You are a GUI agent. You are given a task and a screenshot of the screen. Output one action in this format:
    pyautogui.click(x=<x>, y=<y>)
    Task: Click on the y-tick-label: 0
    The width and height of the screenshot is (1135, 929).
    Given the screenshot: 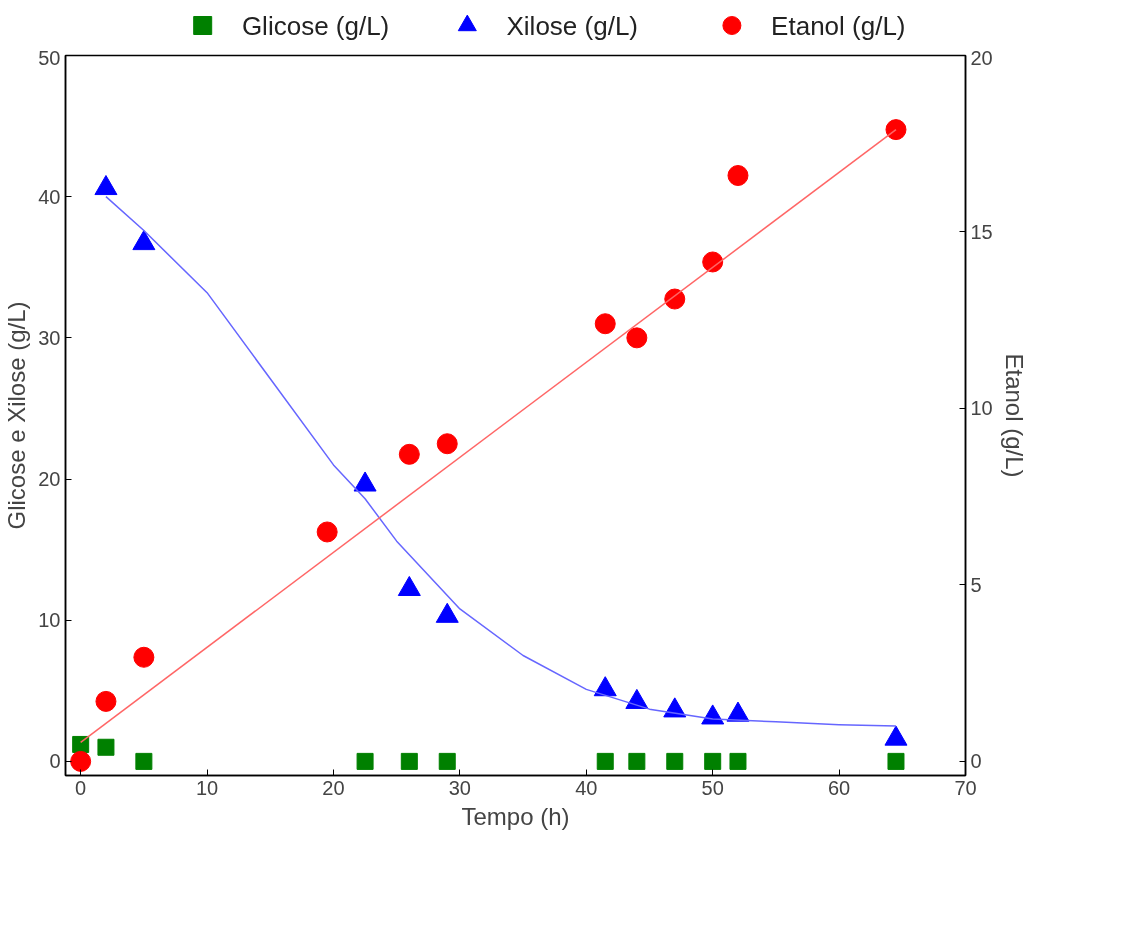 What is the action you would take?
    pyautogui.click(x=55, y=761)
    